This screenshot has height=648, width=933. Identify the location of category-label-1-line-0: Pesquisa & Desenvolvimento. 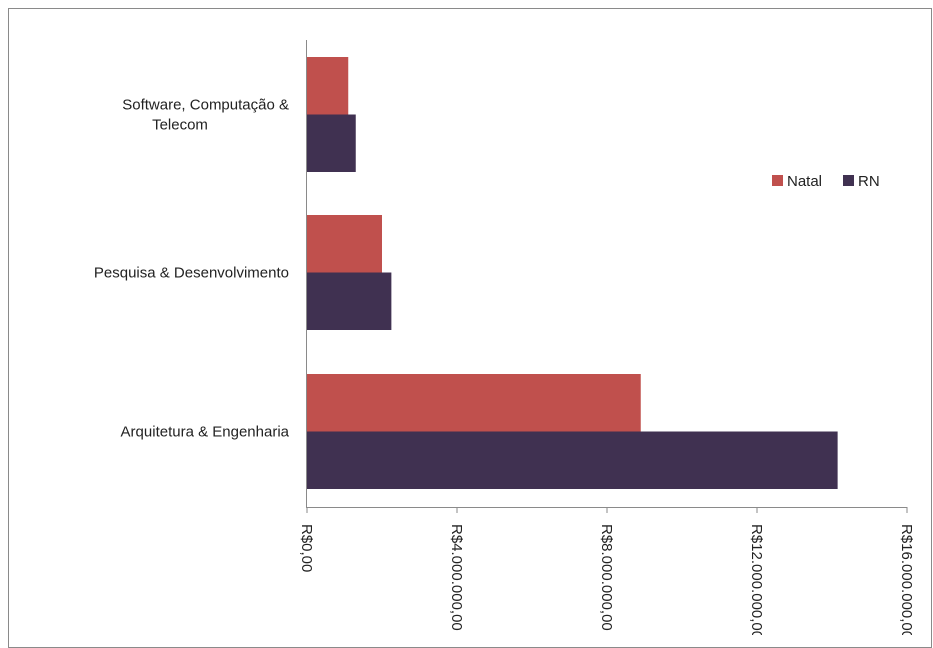
(191, 273).